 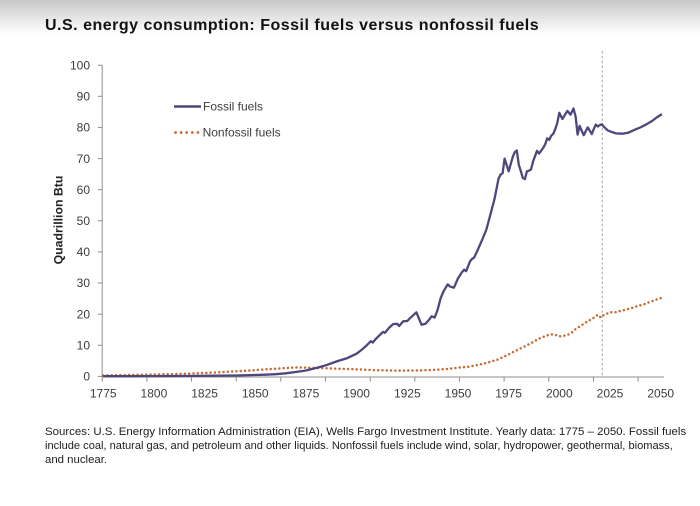 What do you see at coordinates (306, 394) in the screenshot?
I see `svg-text: 1875` at bounding box center [306, 394].